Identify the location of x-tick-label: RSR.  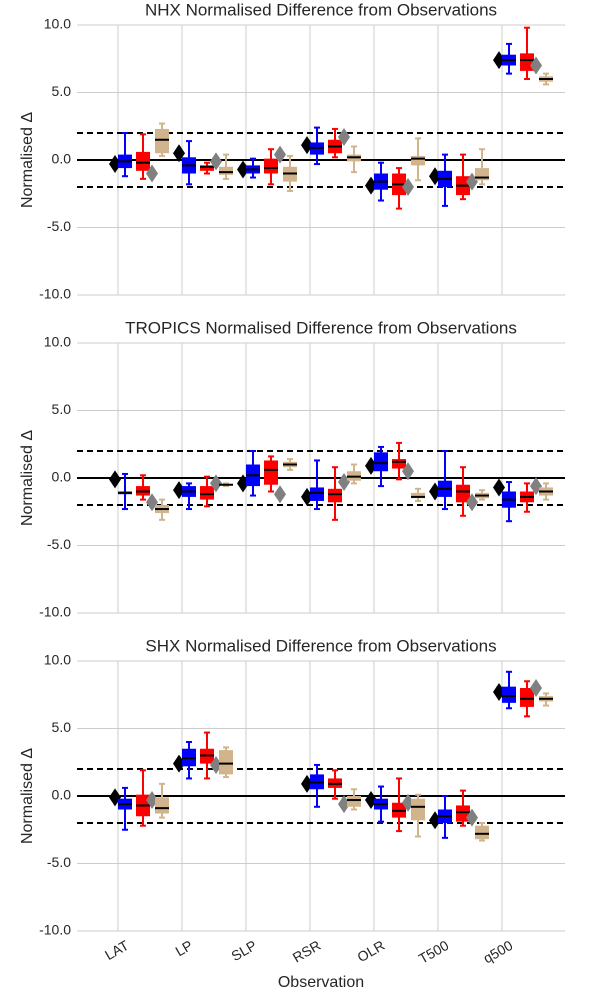
(307, 951).